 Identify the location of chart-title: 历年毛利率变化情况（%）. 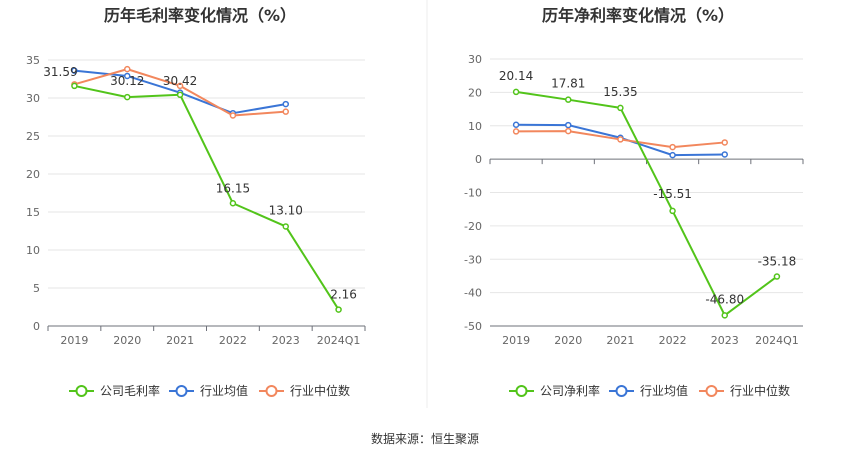
(200, 15).